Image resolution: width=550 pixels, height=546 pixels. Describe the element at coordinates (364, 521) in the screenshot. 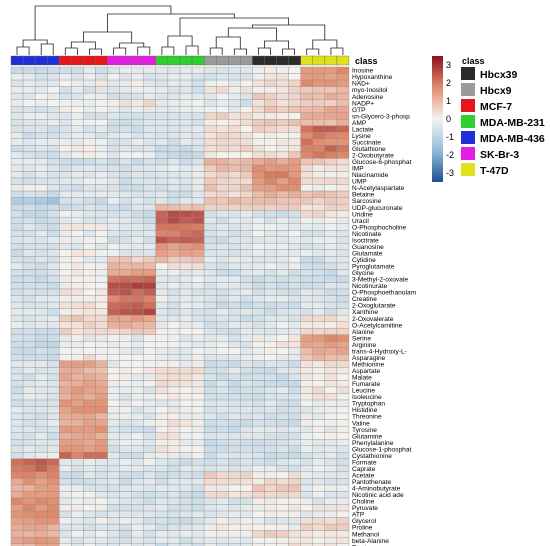

I see `metabolite-label: Glycerol` at that location.